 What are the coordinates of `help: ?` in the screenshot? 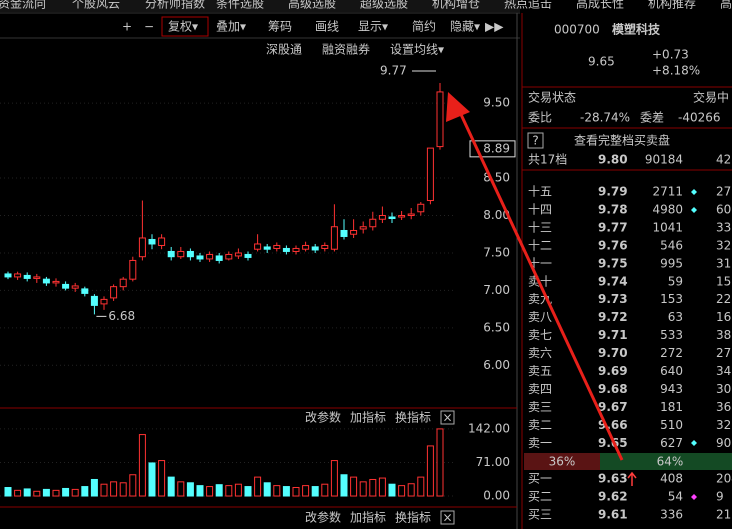 It's located at (535, 141).